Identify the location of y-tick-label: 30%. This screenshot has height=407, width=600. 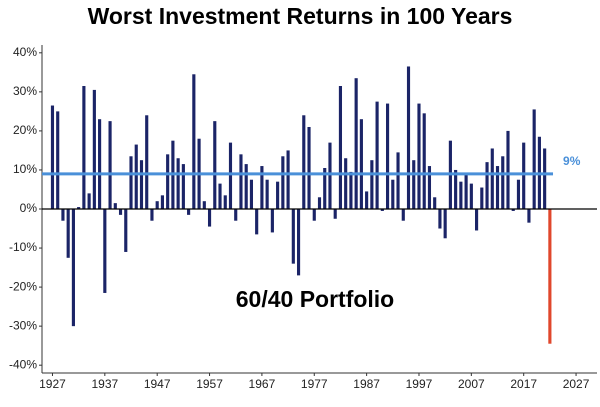
(25, 91).